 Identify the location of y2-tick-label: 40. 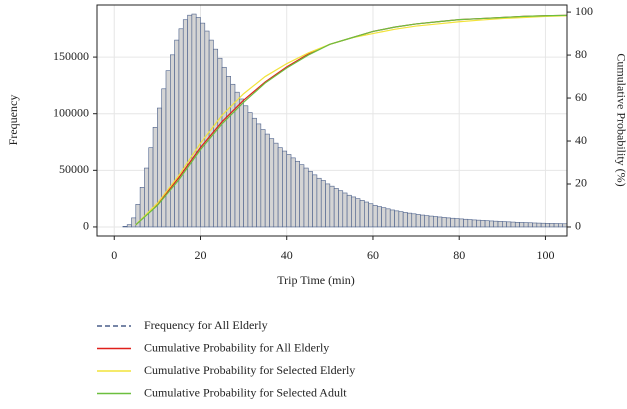
(581, 140).